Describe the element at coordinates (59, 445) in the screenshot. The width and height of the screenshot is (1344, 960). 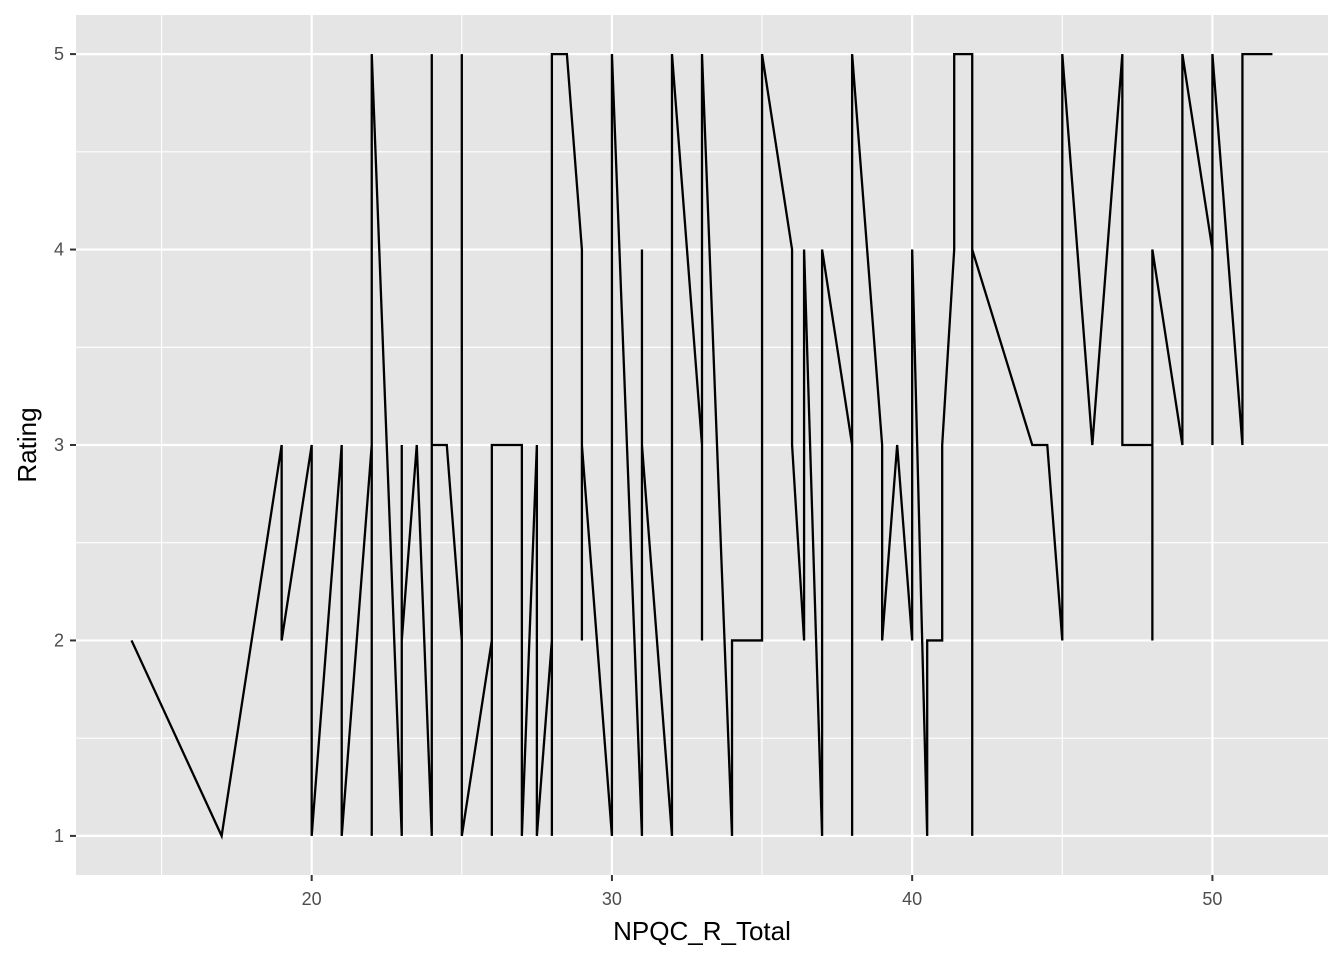
I see `y-tick-label: 3` at that location.